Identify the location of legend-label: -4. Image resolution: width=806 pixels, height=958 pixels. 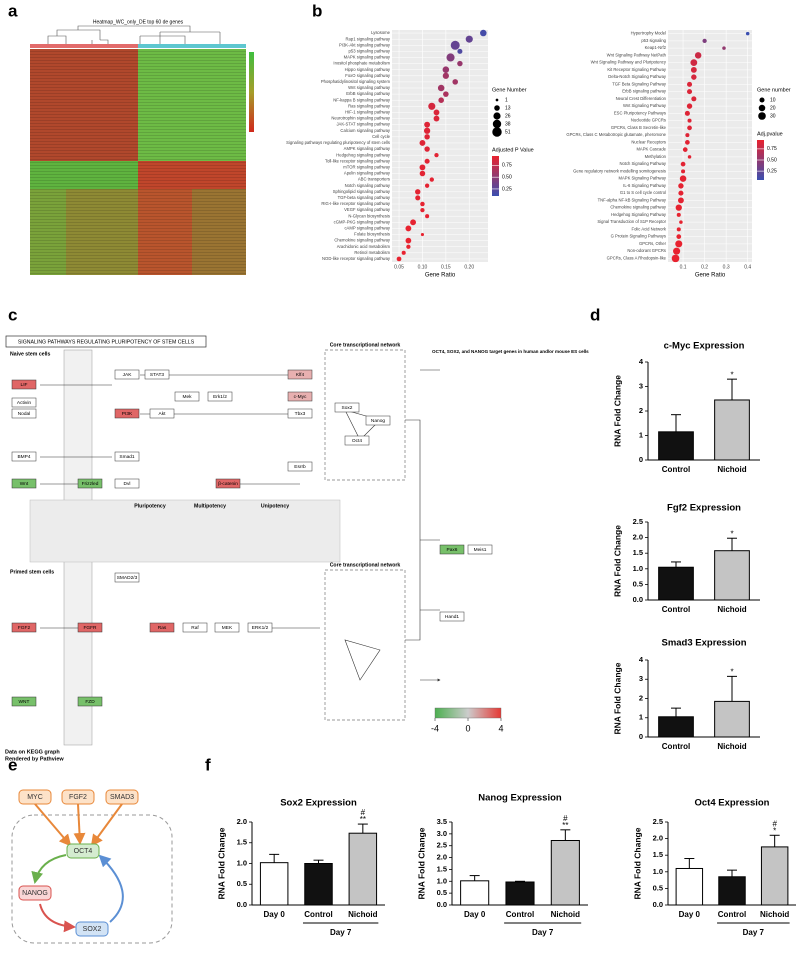
(435, 728).